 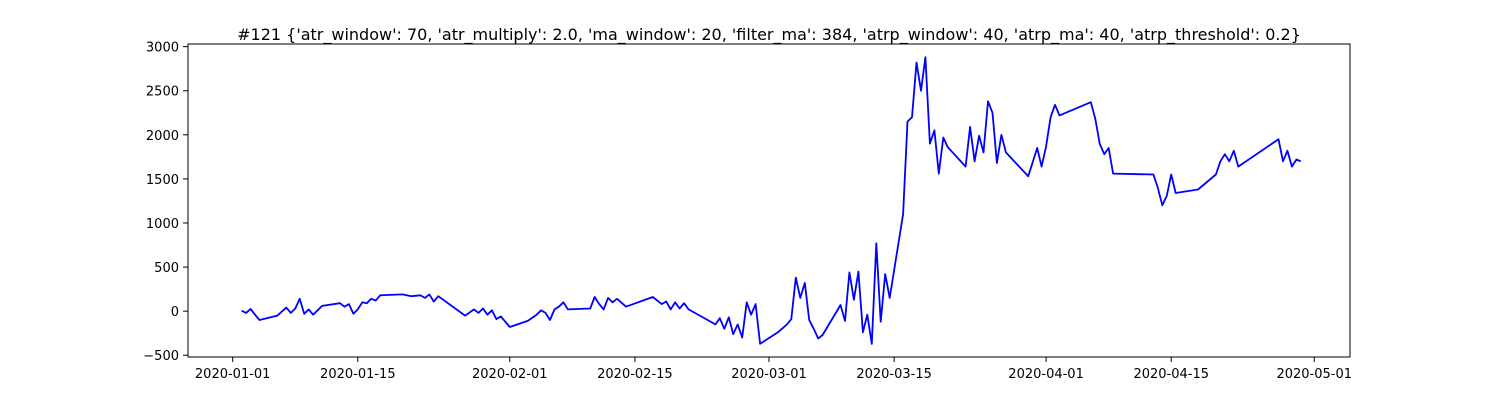 I want to click on x-tick-label: 2020-03-15, so click(x=894, y=374).